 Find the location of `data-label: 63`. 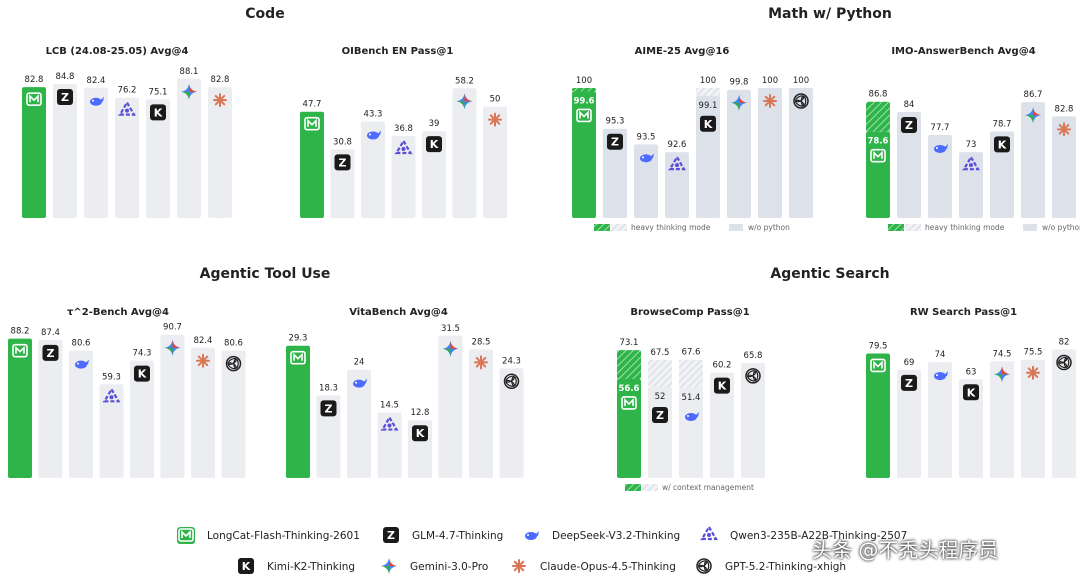

data-label: 63 is located at coordinates (971, 372).